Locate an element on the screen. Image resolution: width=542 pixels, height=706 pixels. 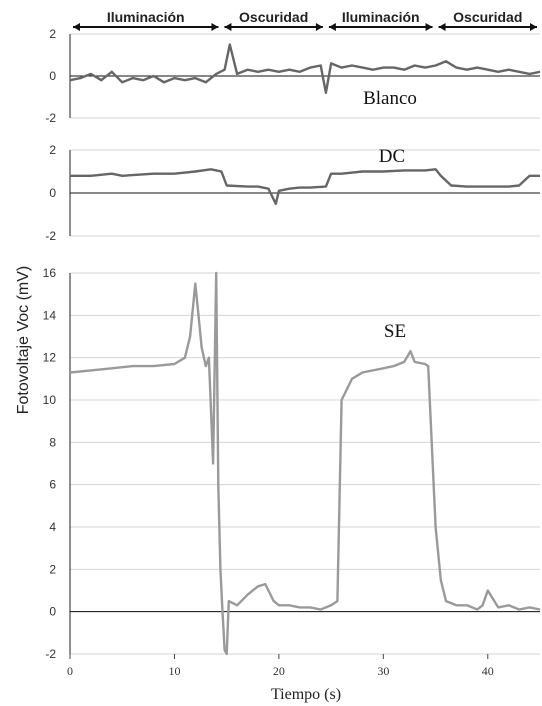
phase-3: Iluminación is located at coordinates (380, 20).